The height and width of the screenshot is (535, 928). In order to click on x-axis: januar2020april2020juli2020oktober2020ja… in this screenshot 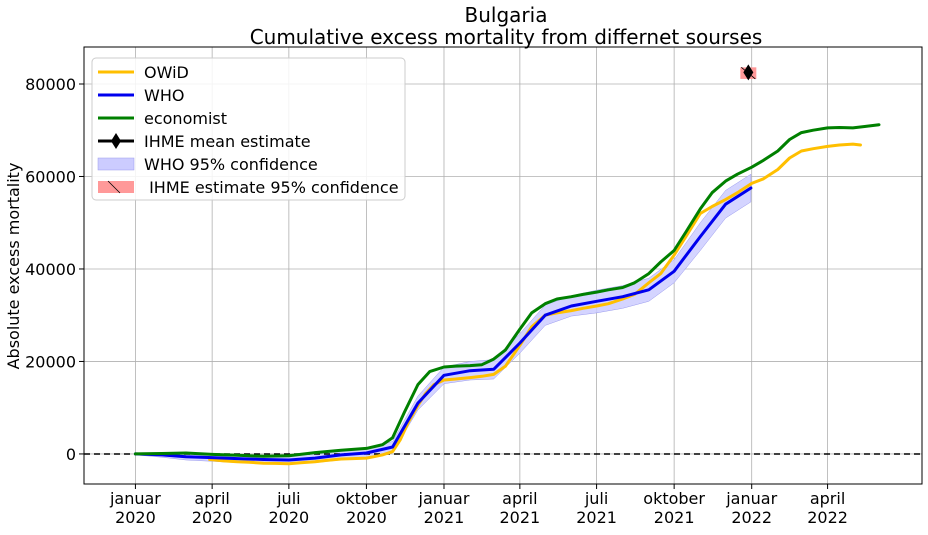, I will do `click(478, 505)`.